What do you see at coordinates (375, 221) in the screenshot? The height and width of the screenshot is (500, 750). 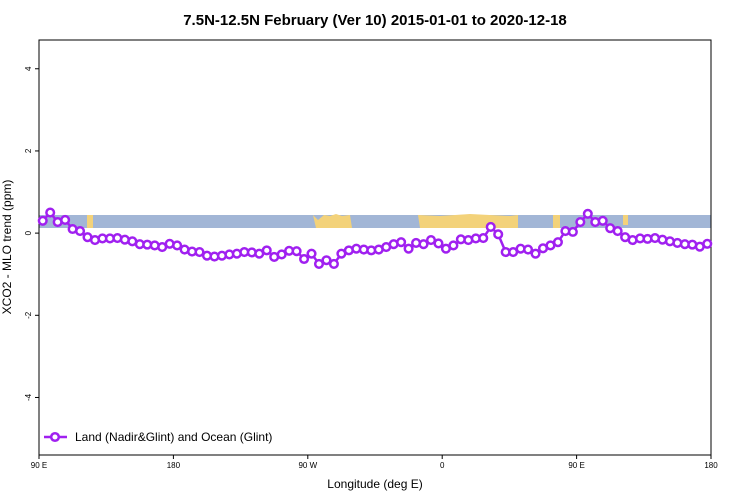 I see `ocean-band` at bounding box center [375, 221].